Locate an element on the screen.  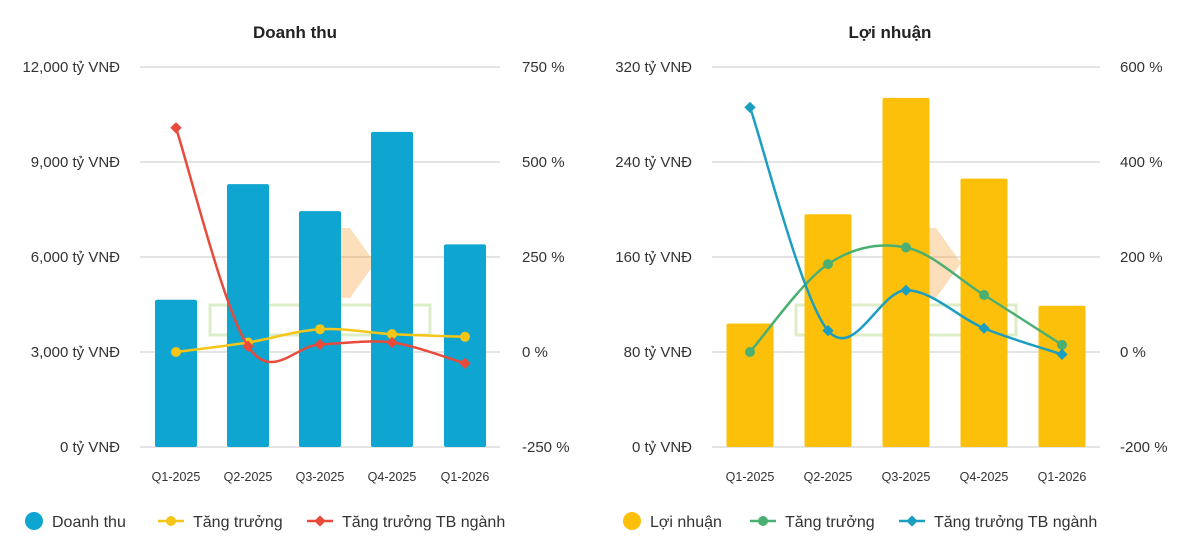
y-right-tick-label: 250 % is located at coordinates (543, 257).